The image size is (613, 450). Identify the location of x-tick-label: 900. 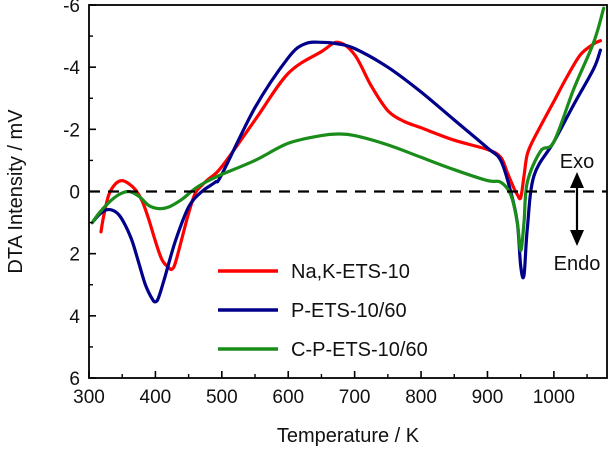
(488, 397).